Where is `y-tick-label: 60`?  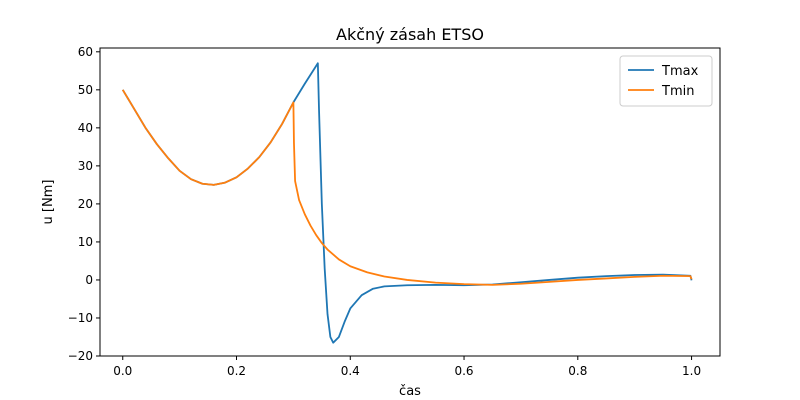
y-tick-label: 60 is located at coordinates (85, 52).